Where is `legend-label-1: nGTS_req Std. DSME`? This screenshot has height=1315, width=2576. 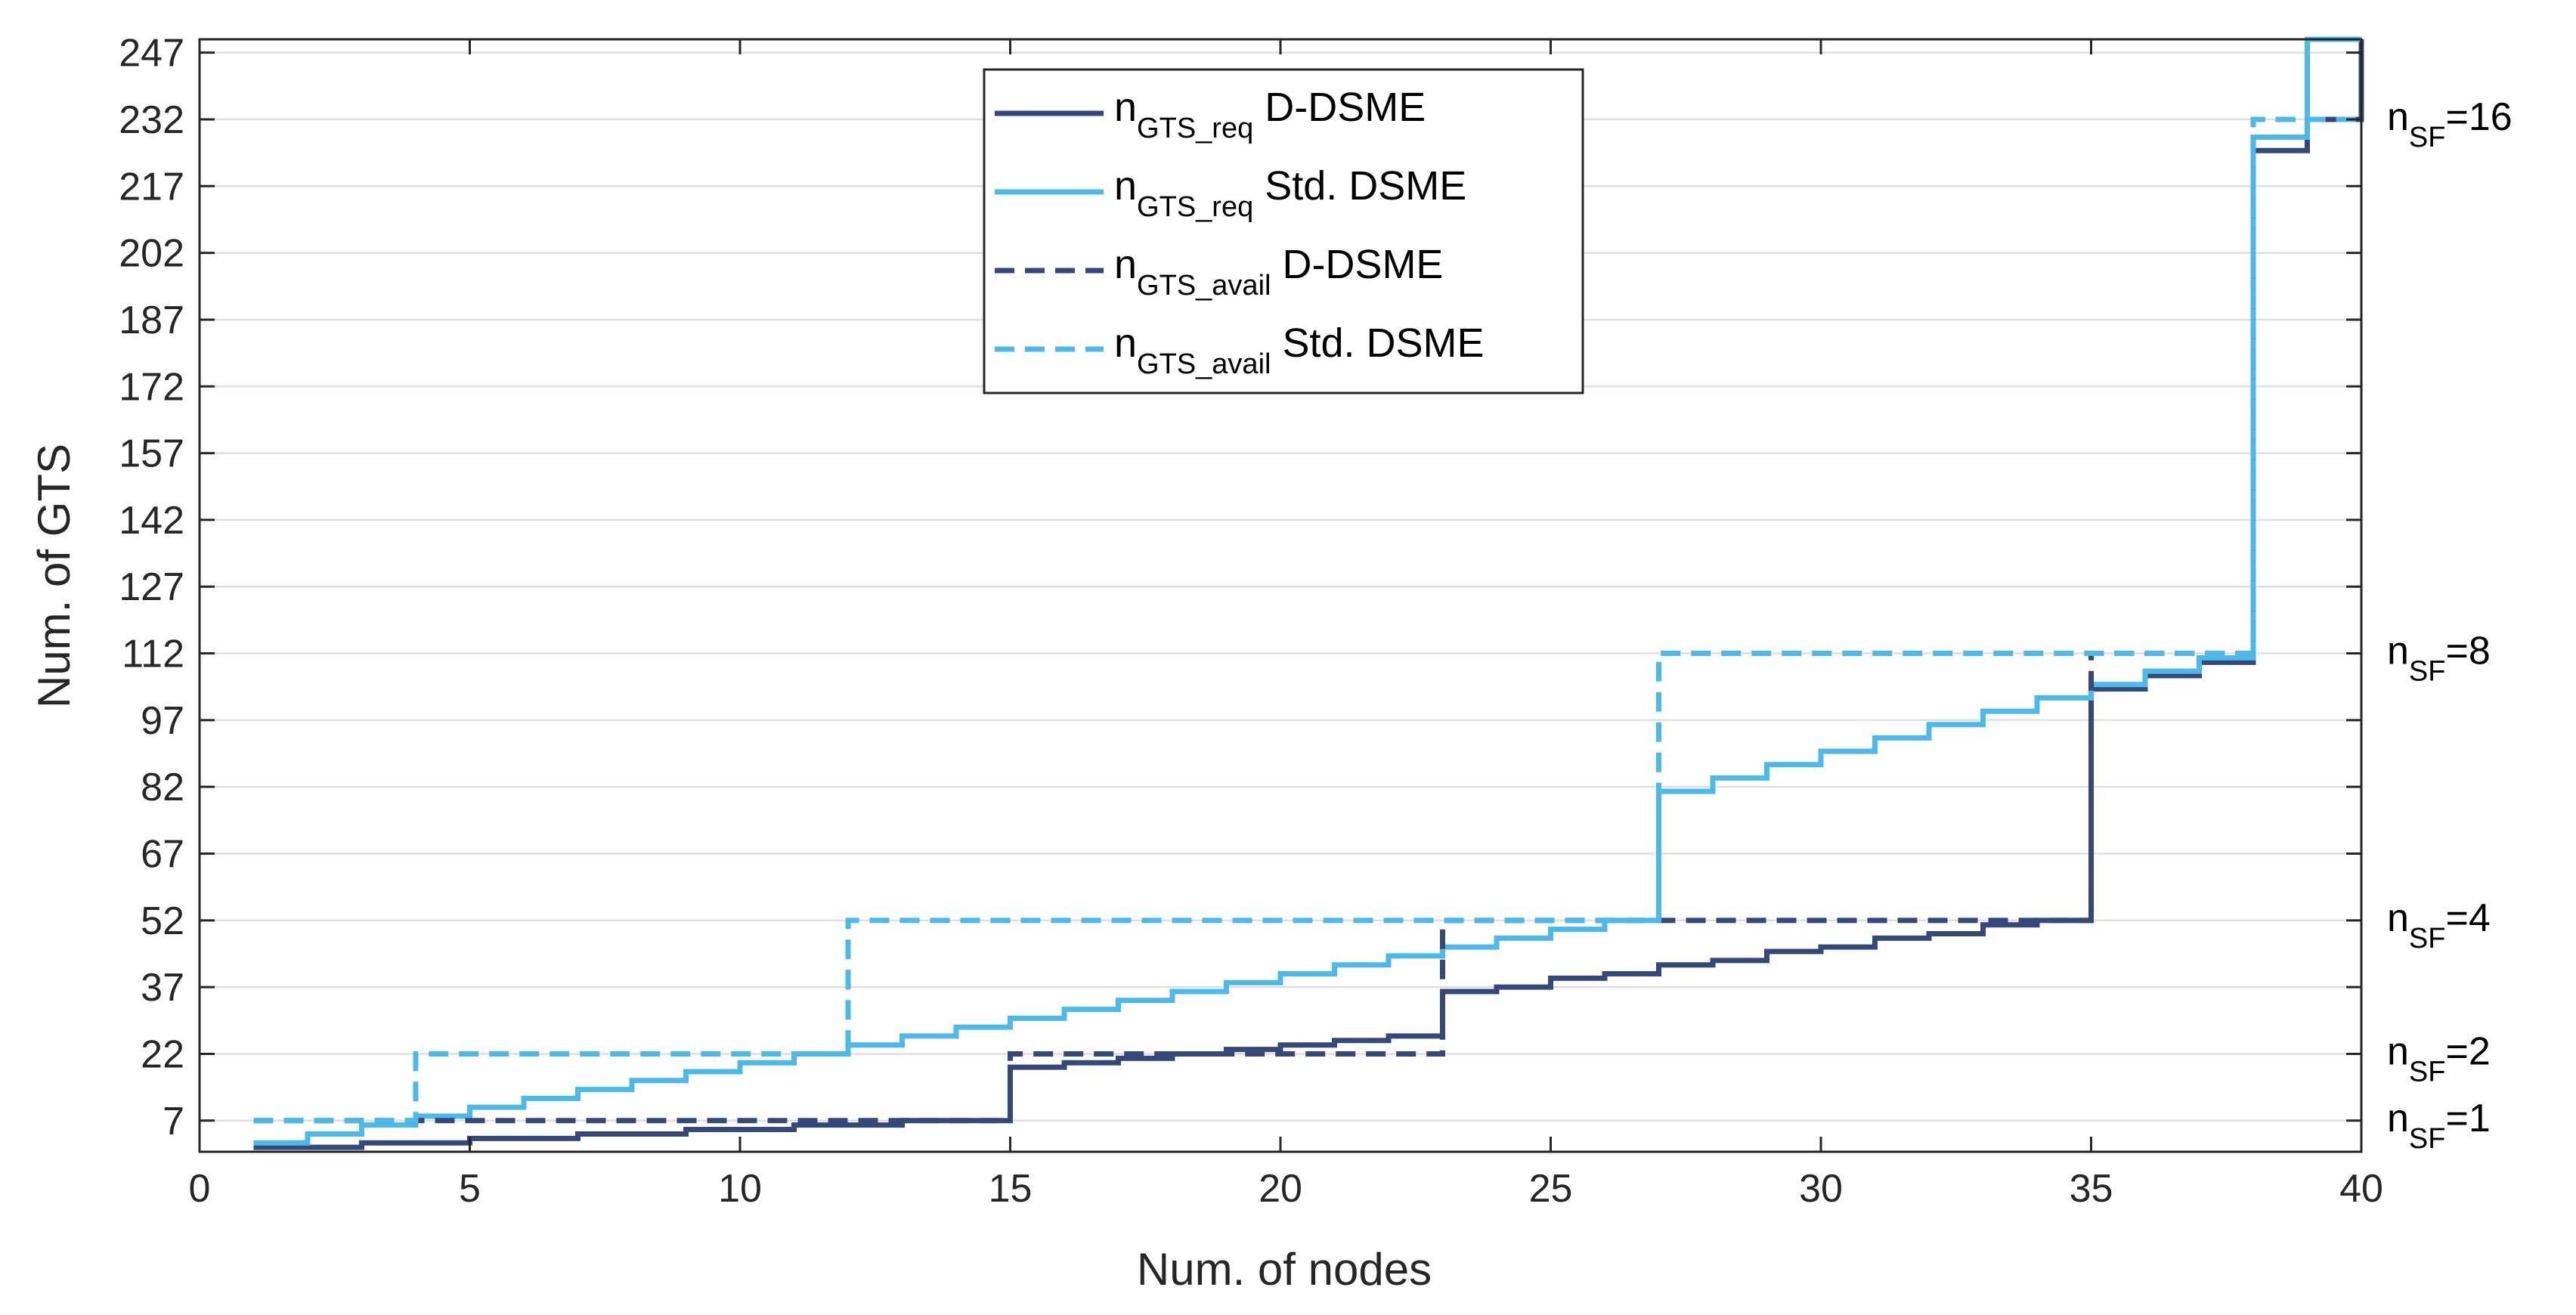
legend-label-1: nGTS_req Std. DSME is located at coordinates (1290, 193).